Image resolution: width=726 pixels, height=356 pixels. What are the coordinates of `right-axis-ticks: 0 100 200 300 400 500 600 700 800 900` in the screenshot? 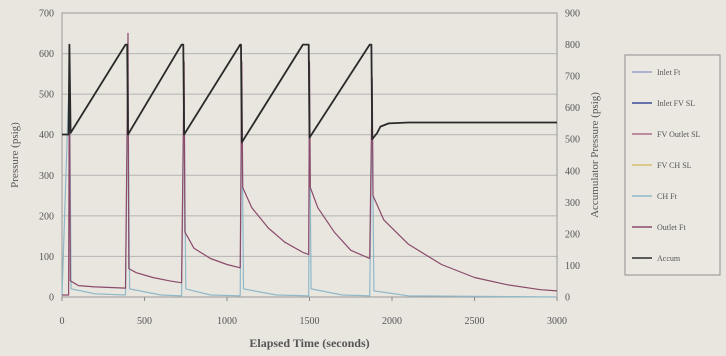 It's located at (572, 156).